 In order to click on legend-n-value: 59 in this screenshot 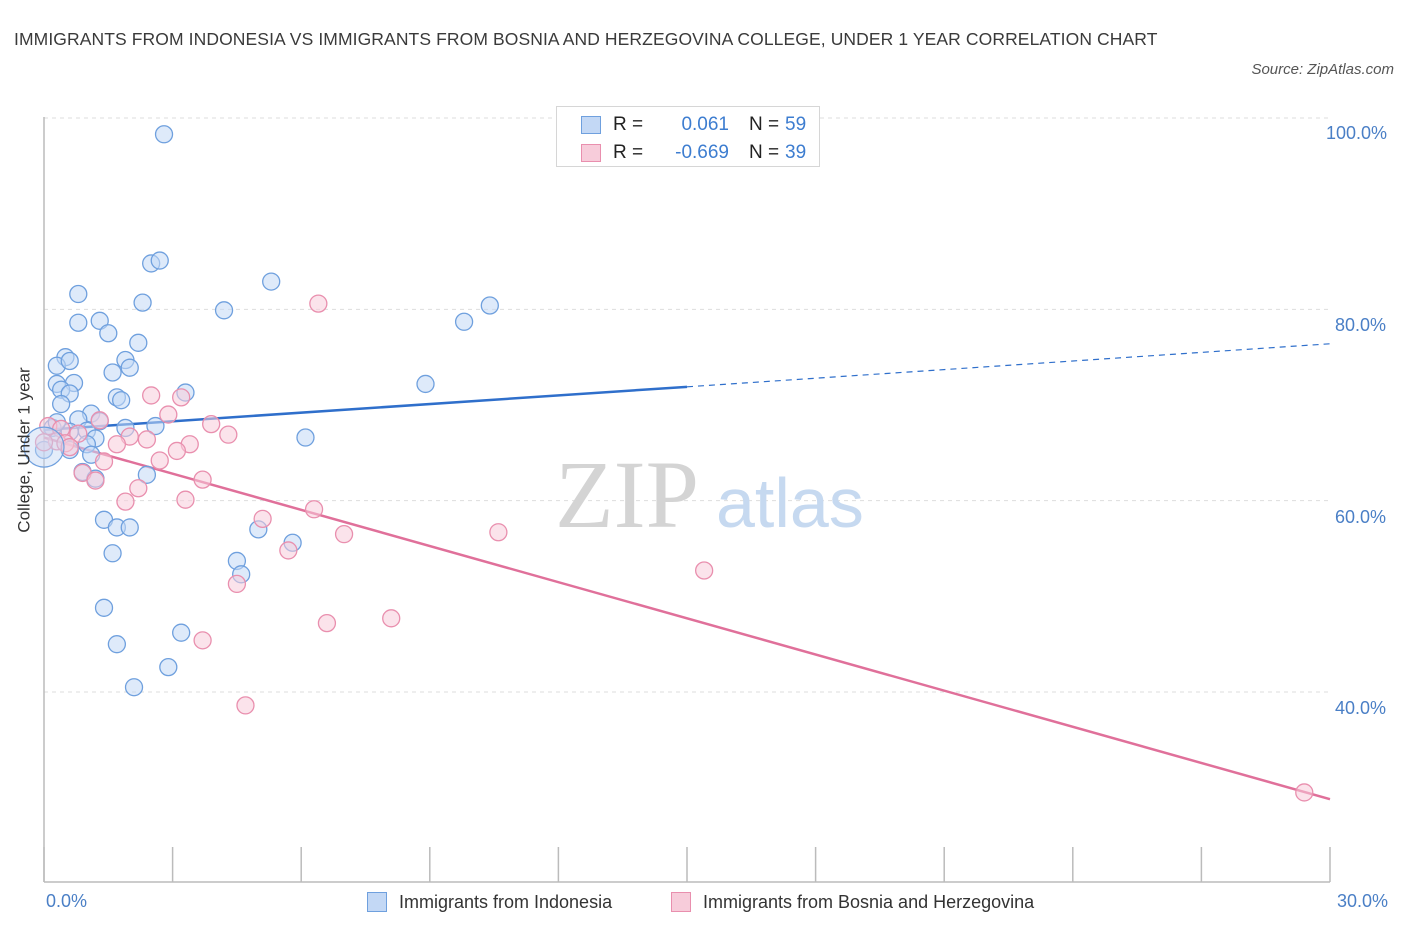, I will do `click(796, 124)`.